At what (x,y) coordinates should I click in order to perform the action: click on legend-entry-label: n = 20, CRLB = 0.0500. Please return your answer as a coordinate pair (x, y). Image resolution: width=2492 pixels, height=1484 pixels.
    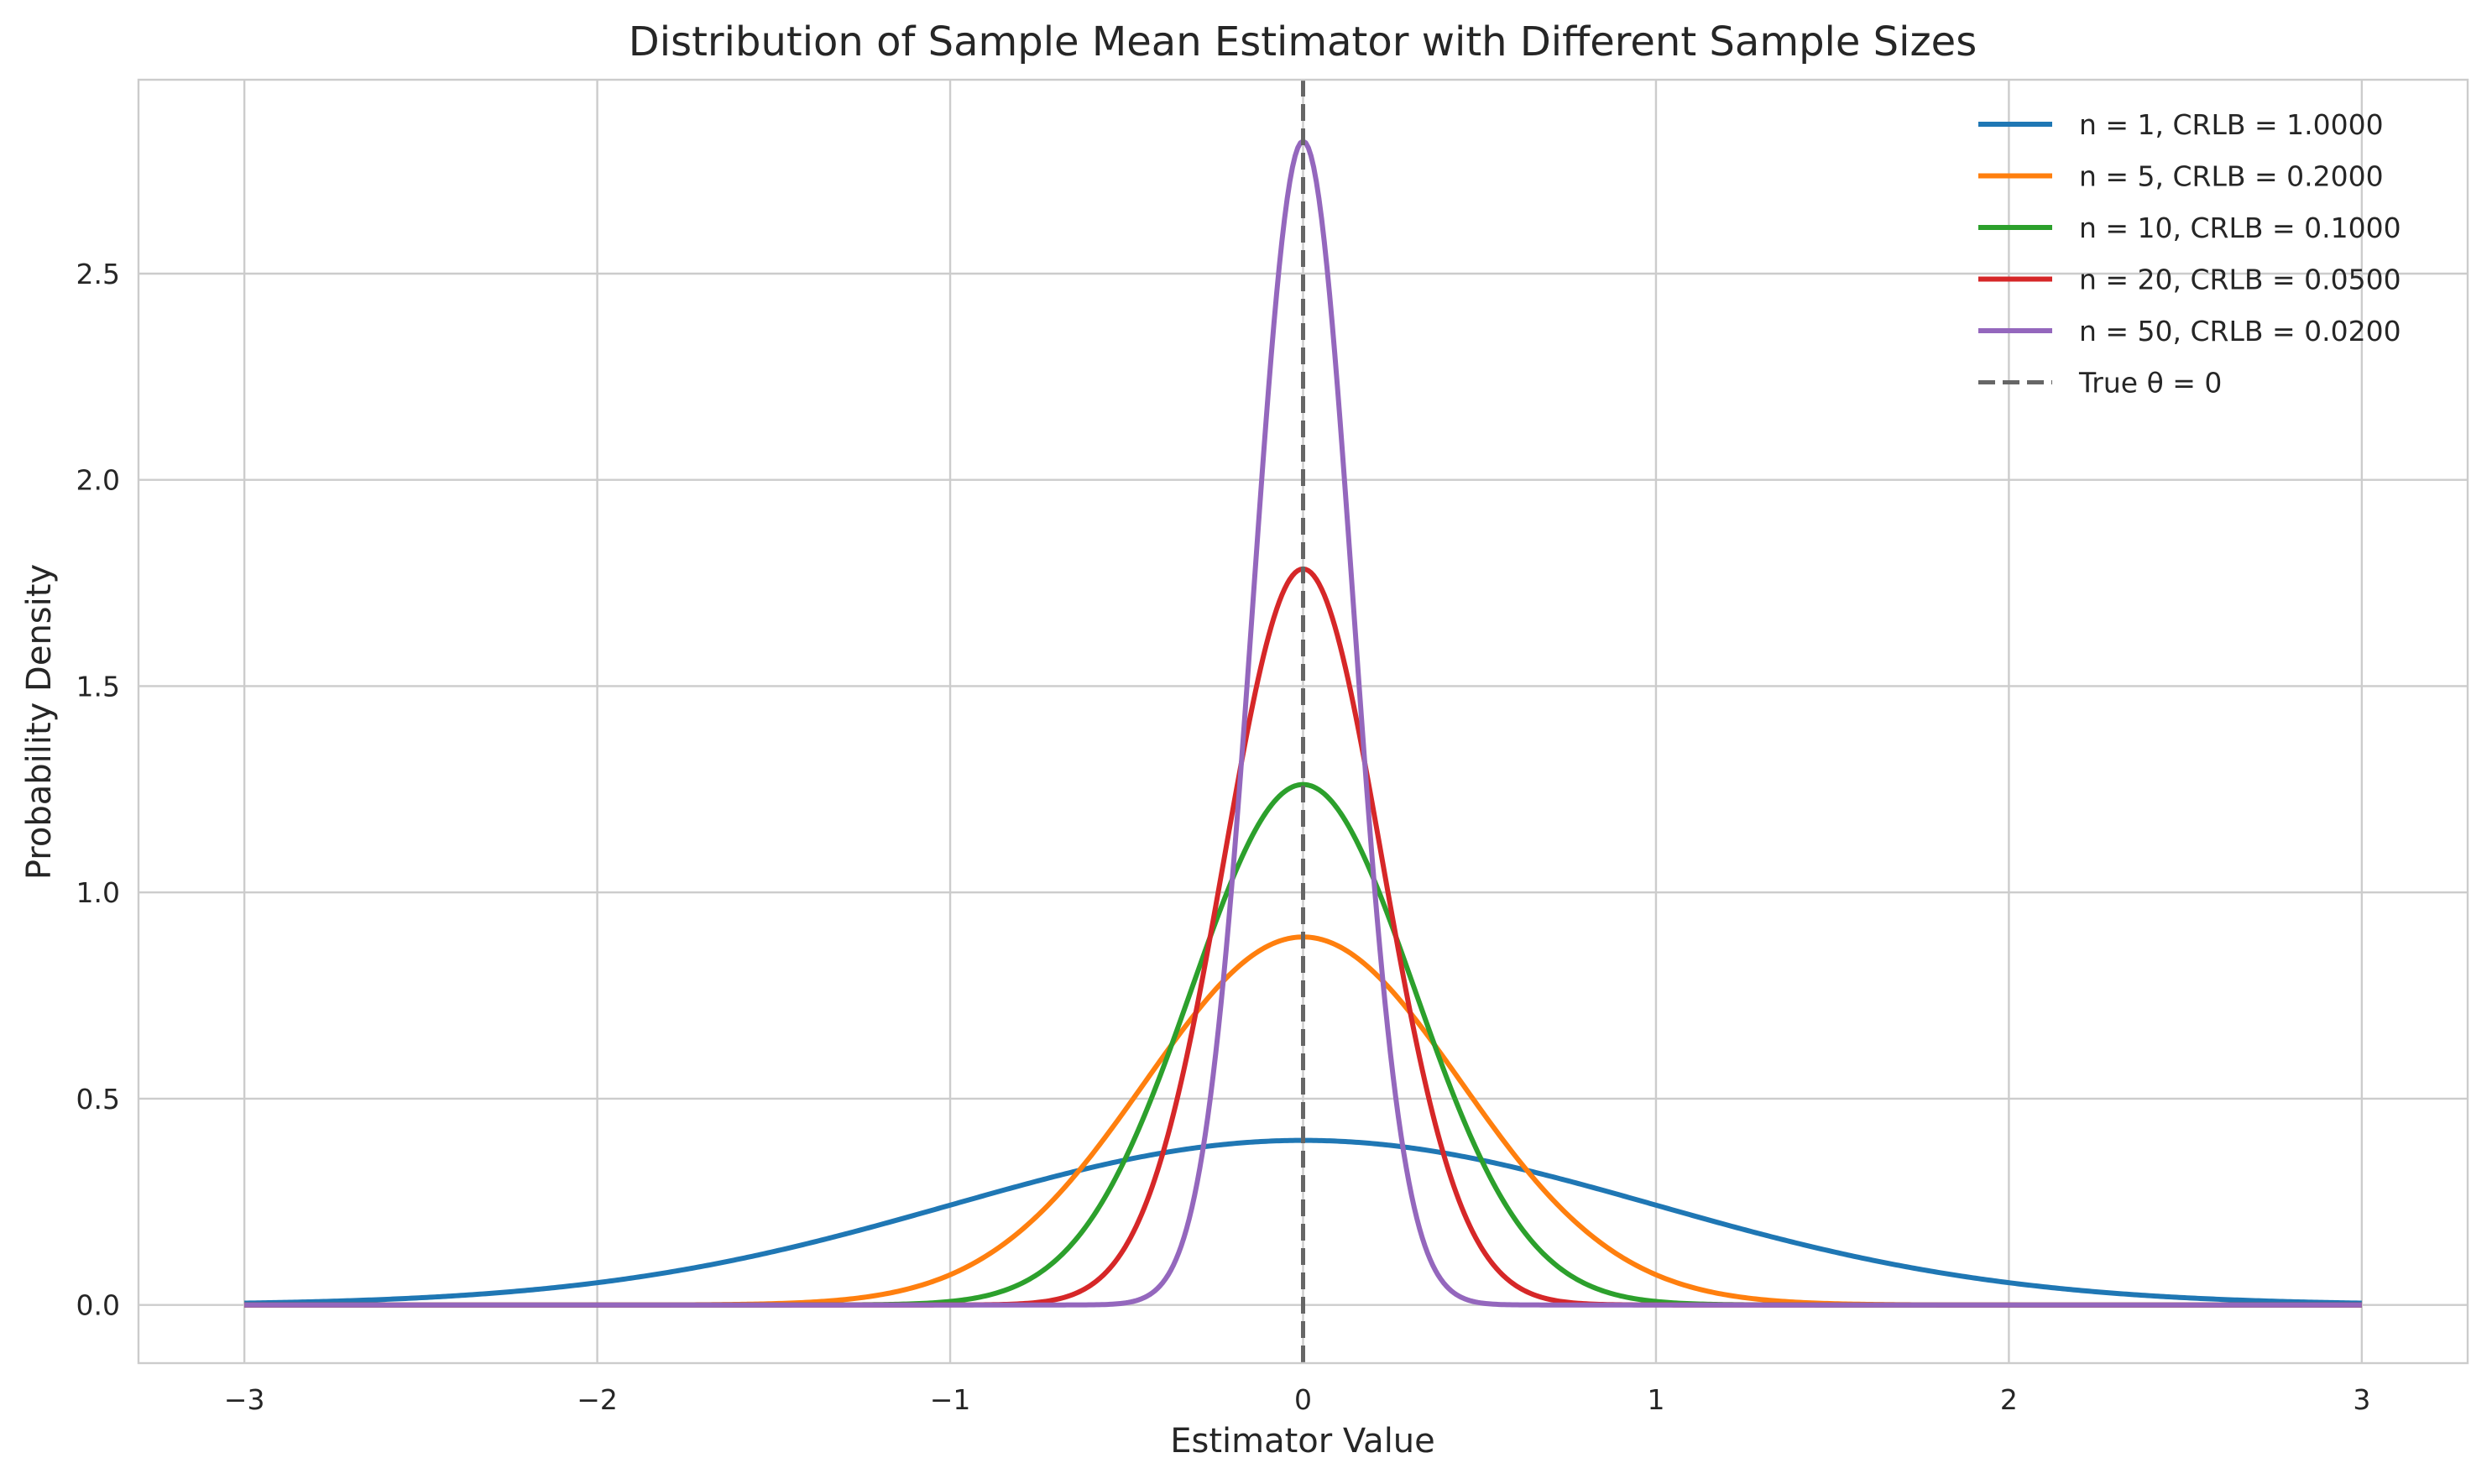
    Looking at the image, I should click on (2240, 280).